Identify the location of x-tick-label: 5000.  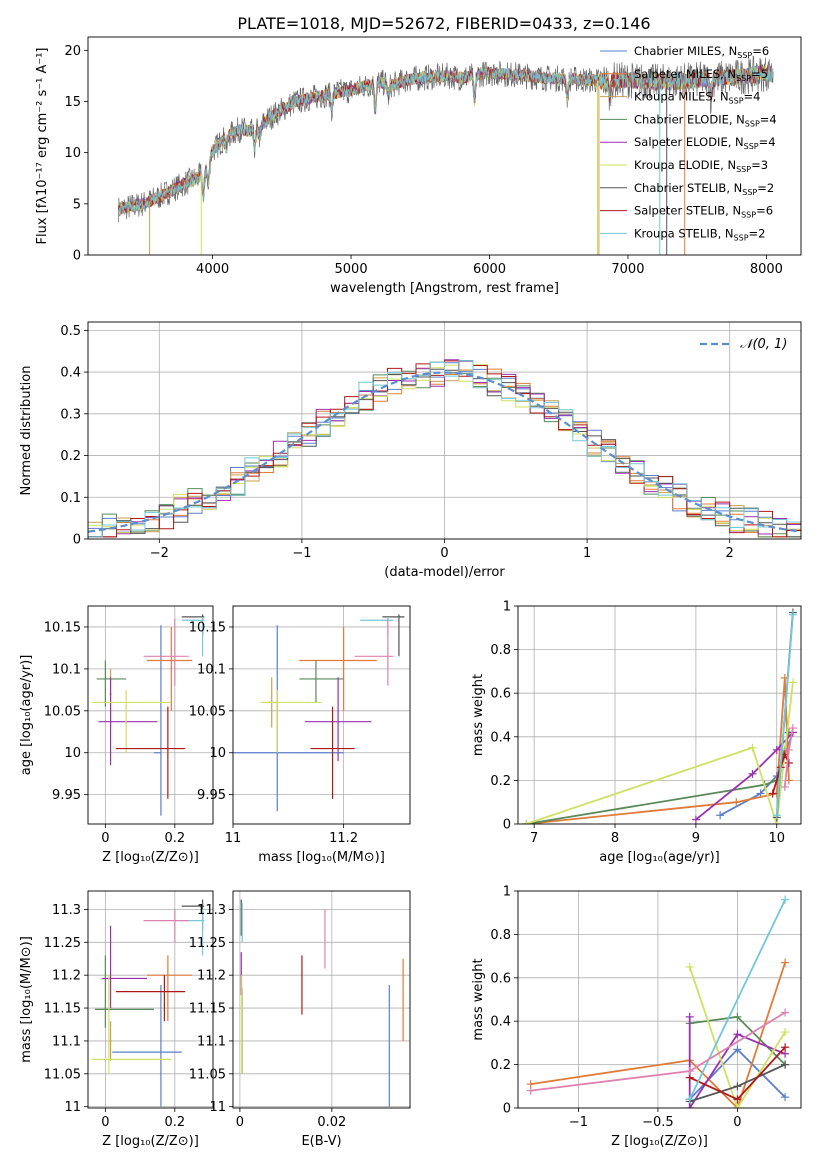
(351, 269).